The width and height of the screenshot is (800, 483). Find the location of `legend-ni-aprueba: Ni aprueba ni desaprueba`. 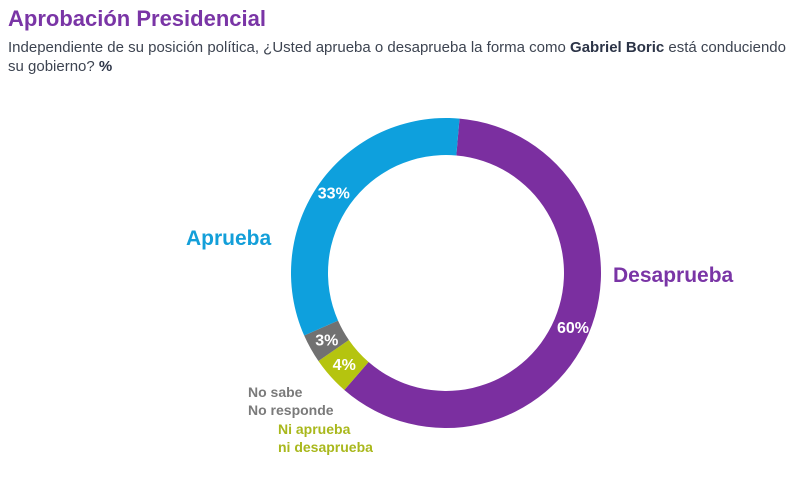

legend-ni-aprueba: Ni aprueba ni desaprueba is located at coordinates (325, 438).